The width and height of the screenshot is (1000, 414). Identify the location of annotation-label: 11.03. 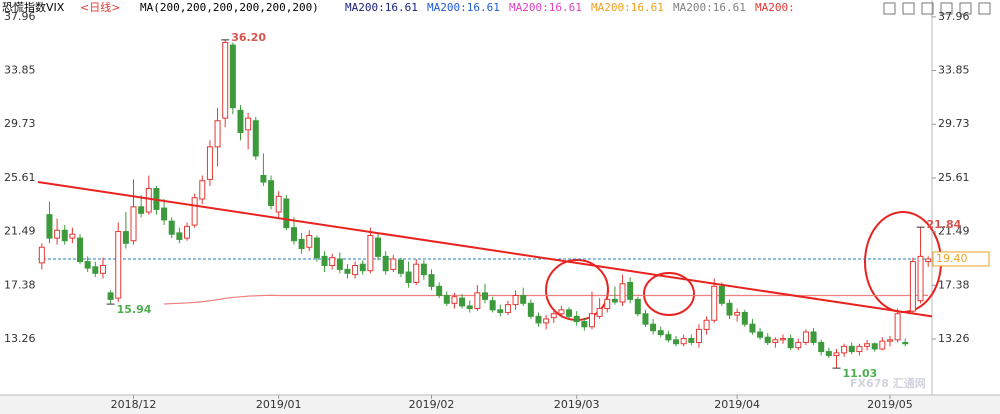
(859, 373).